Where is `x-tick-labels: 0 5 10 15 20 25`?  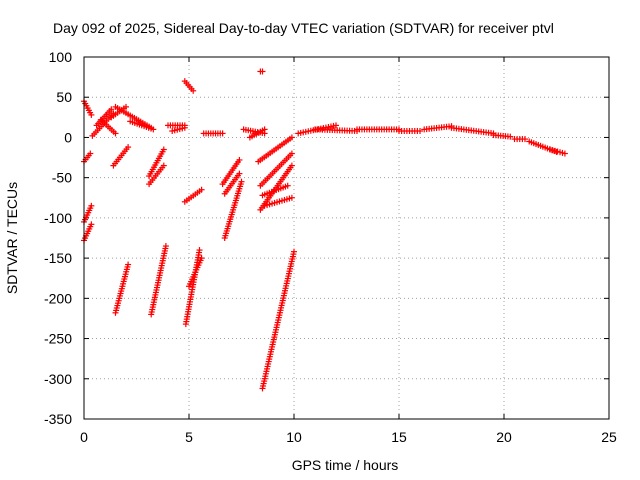 x-tick-labels: 0 5 10 15 20 25 is located at coordinates (348, 437).